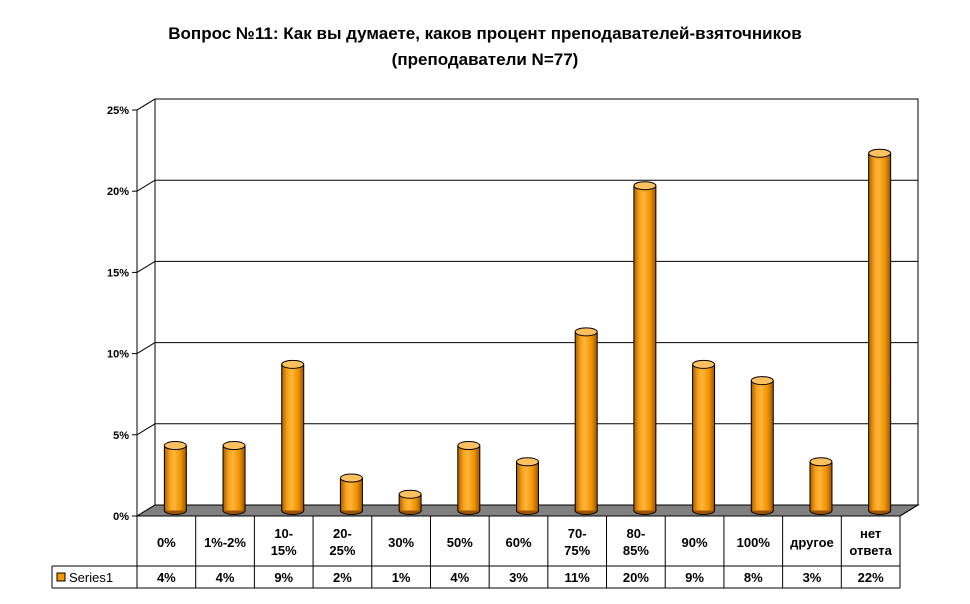 The image size is (970, 604). What do you see at coordinates (118, 355) in the screenshot?
I see `y-tick-label: 10%` at bounding box center [118, 355].